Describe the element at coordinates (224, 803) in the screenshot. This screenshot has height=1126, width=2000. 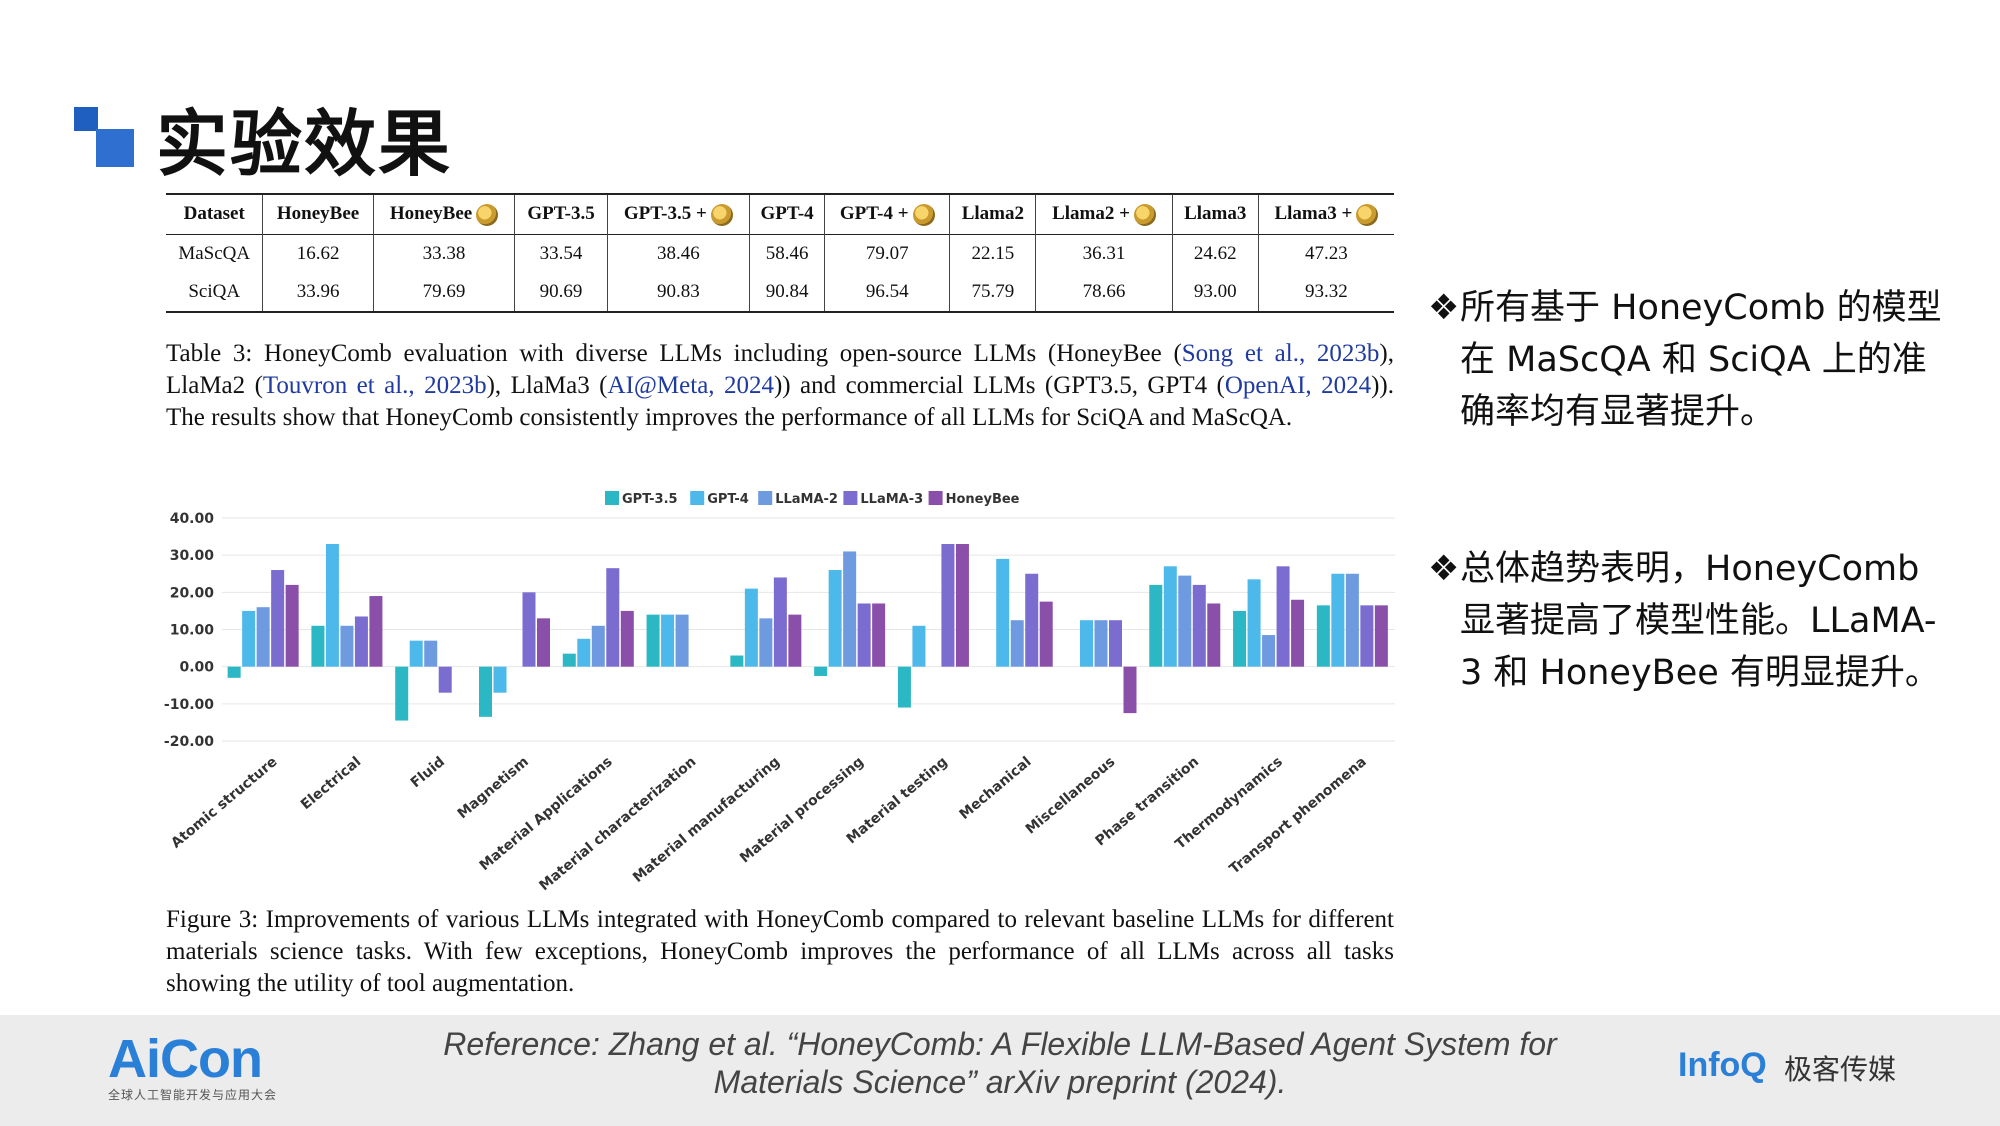
I see `x-tick-label: Atomic structure` at that location.